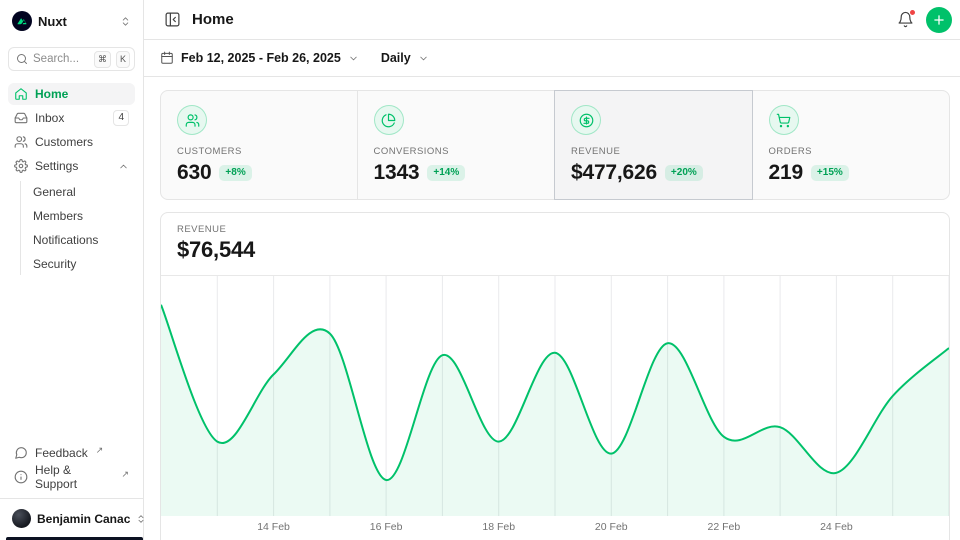 This screenshot has height=540, width=960. What do you see at coordinates (905, 19) in the screenshot?
I see `notifications-bell-icon` at bounding box center [905, 19].